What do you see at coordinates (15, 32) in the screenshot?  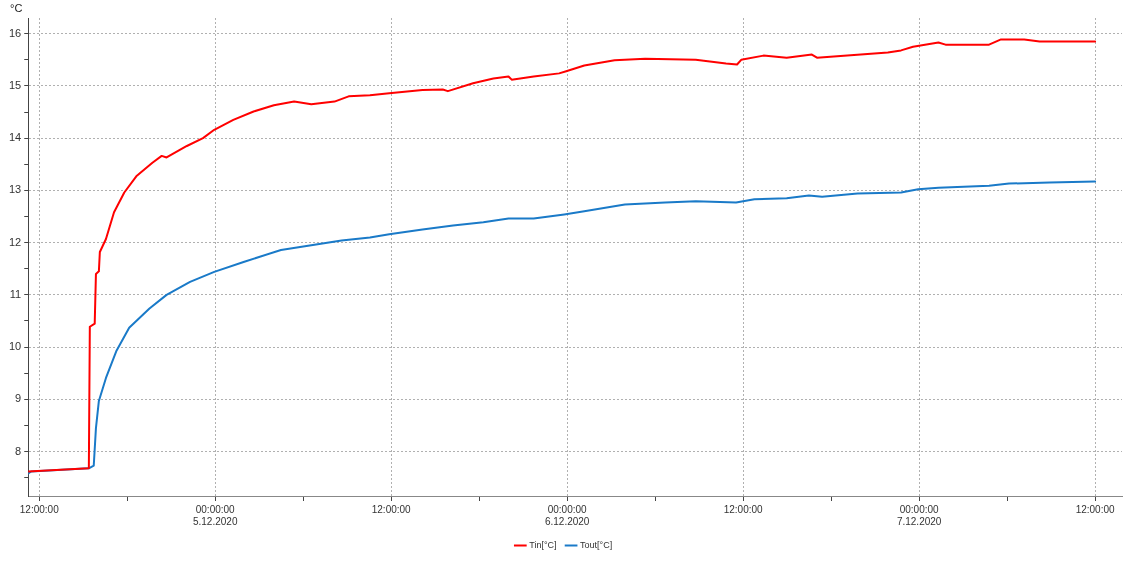 I see `y-tick-label: 16` at bounding box center [15, 32].